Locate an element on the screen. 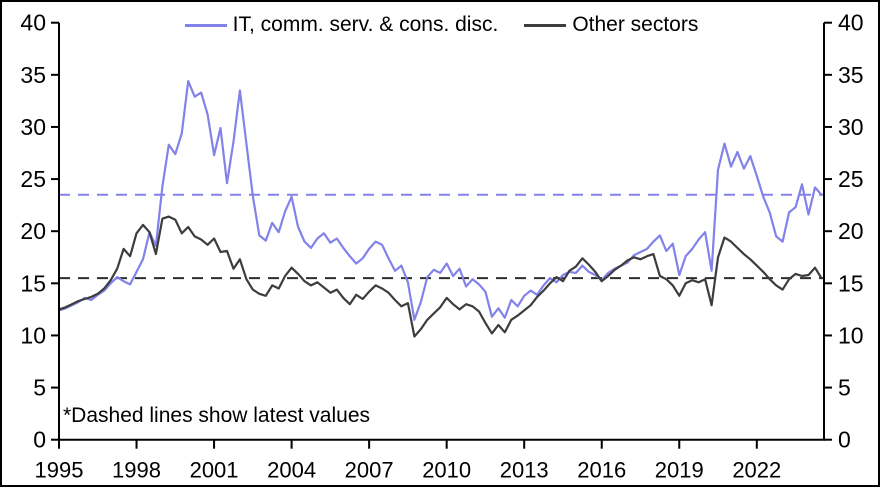 The image size is (880, 489). y-tick-label-right: 40 is located at coordinates (851, 23).